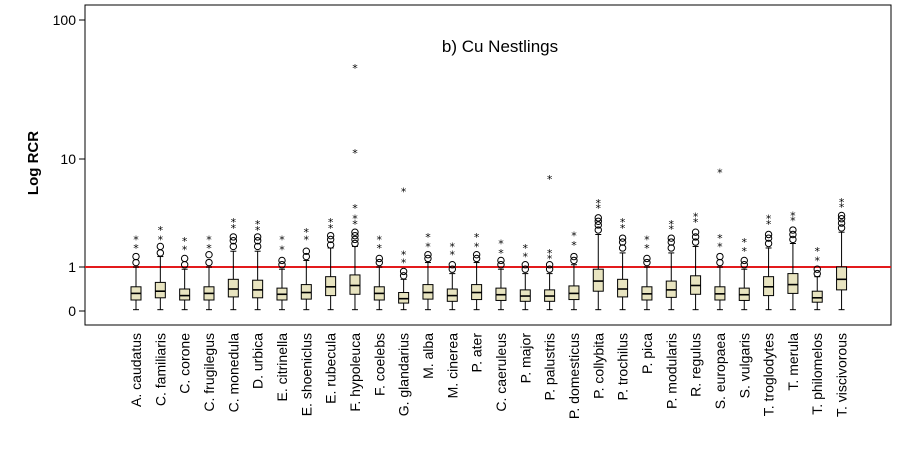 The width and height of the screenshot is (900, 452). I want to click on x-category-label: F. hypoleuca, so click(355, 372).